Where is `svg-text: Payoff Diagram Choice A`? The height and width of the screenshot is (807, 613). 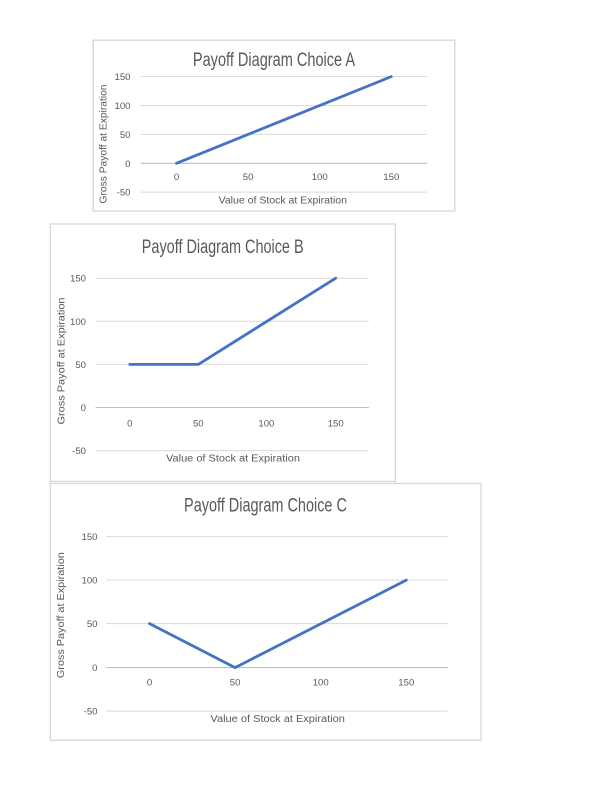 svg-text: Payoff Diagram Choice A is located at coordinates (274, 60).